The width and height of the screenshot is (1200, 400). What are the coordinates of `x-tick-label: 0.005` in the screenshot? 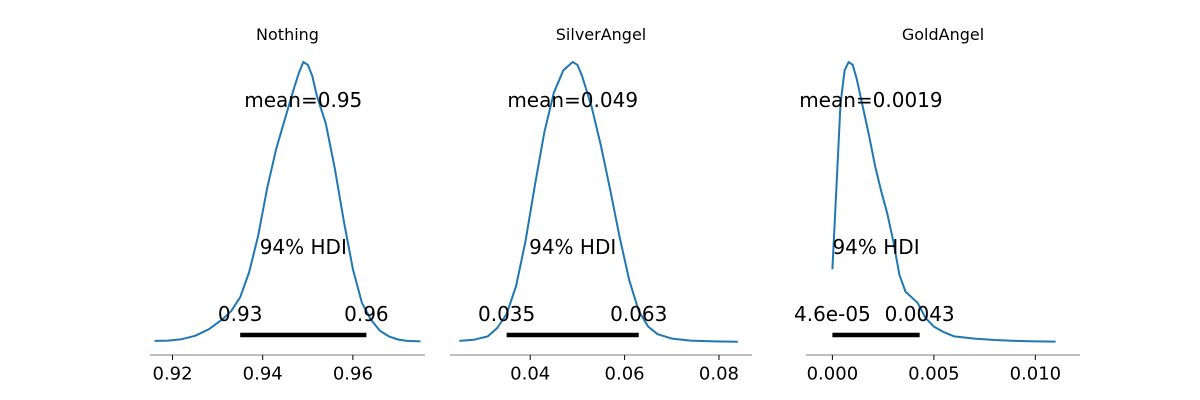 It's located at (934, 374).